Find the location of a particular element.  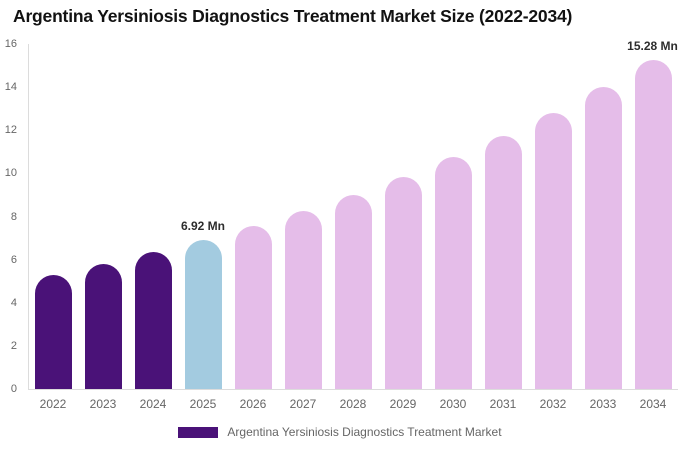

x-tick-label: 2031 is located at coordinates (503, 404).